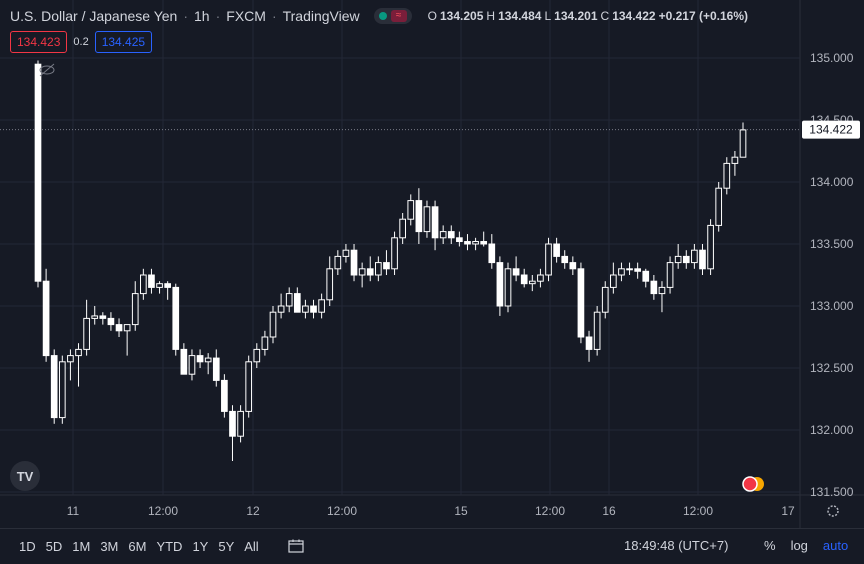  I want to click on current-price-label: 134.422, so click(831, 130).